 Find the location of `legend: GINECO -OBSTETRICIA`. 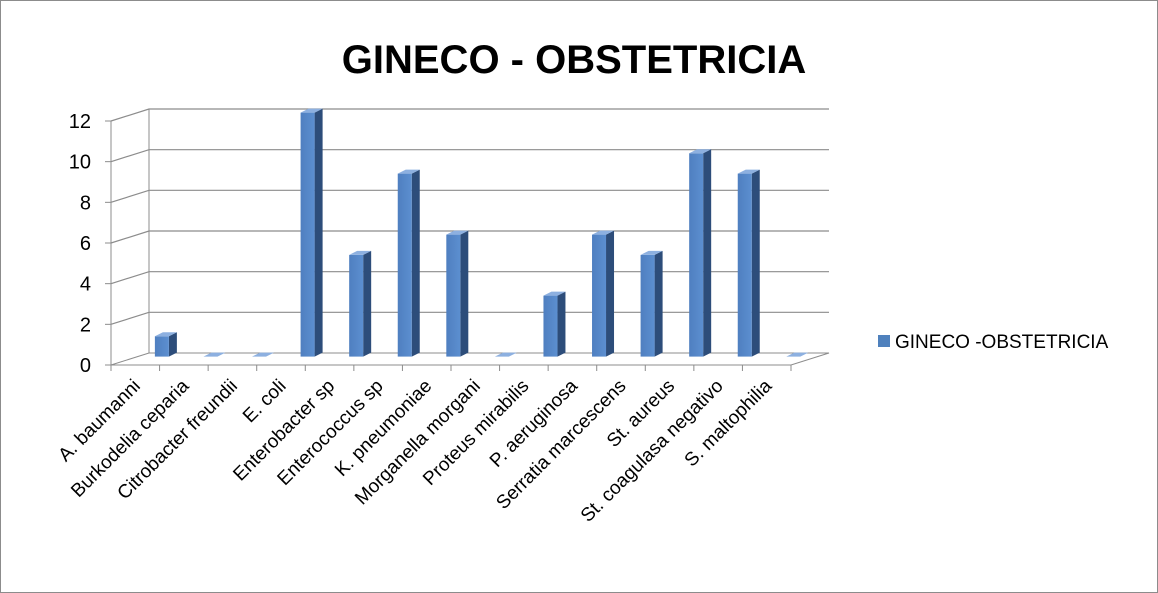

legend: GINECO -OBSTETRICIA is located at coordinates (993, 342).